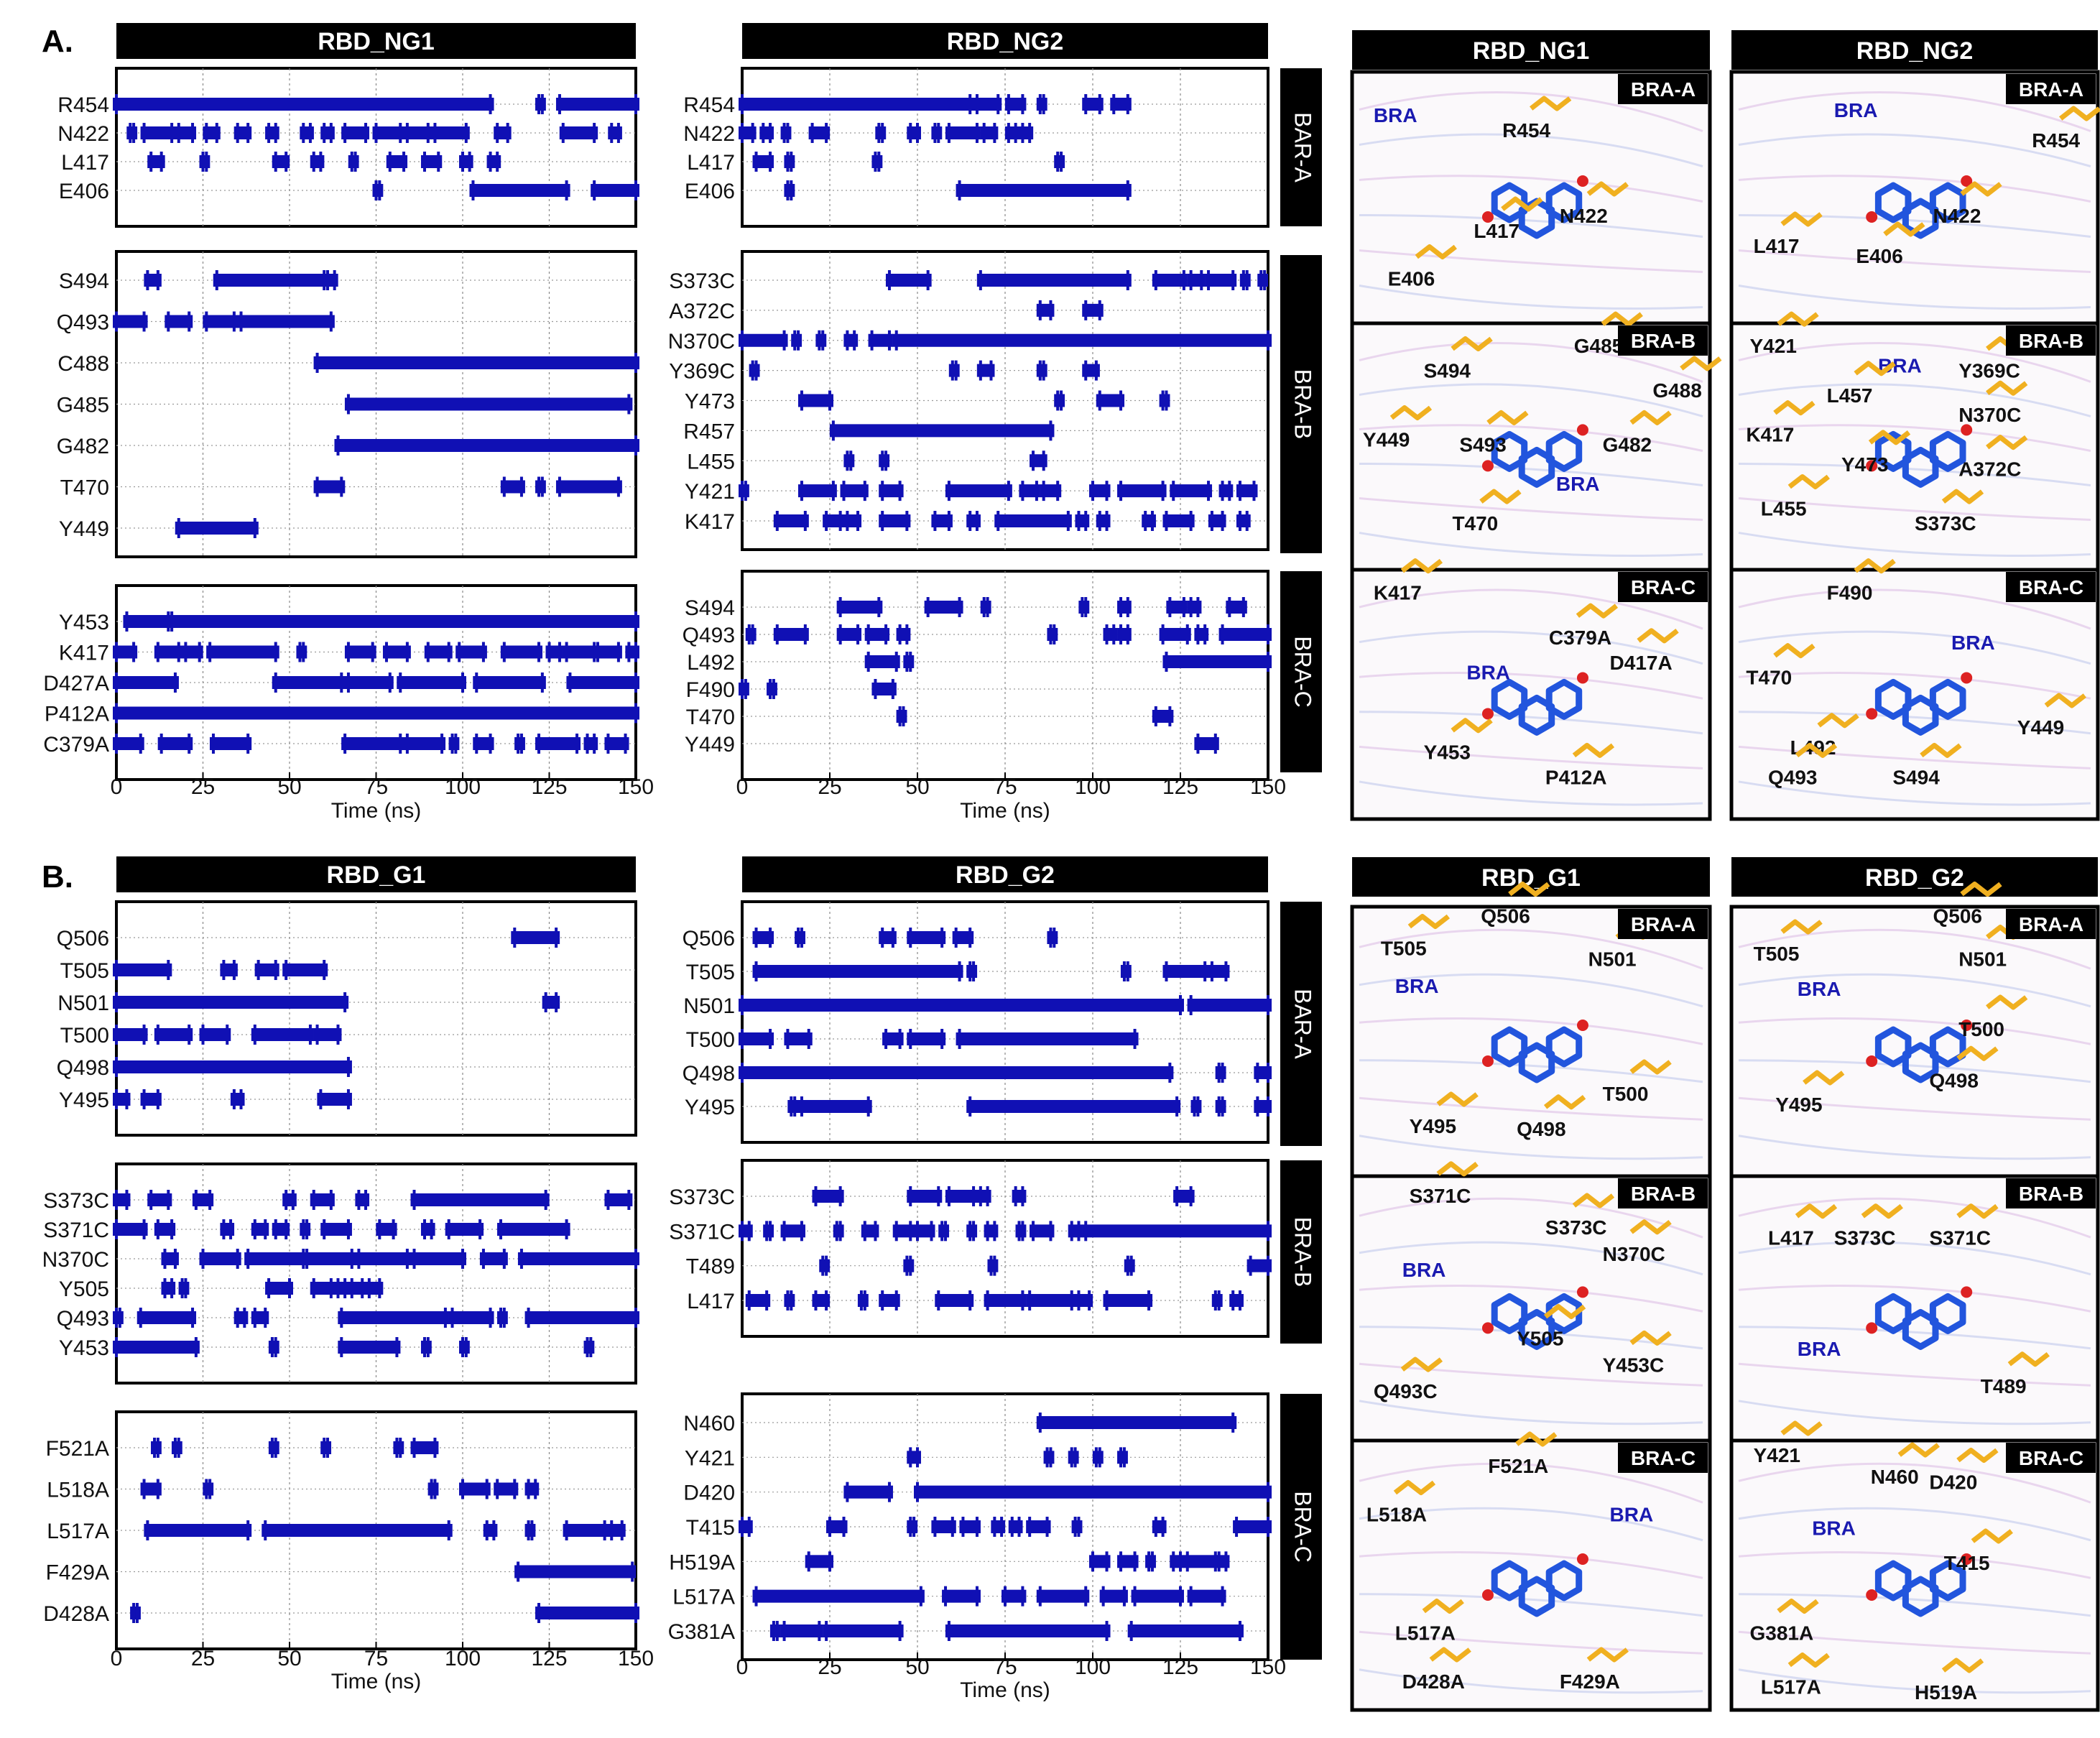  I want to click on subpanel-tag-bg, so click(1663, 1458).